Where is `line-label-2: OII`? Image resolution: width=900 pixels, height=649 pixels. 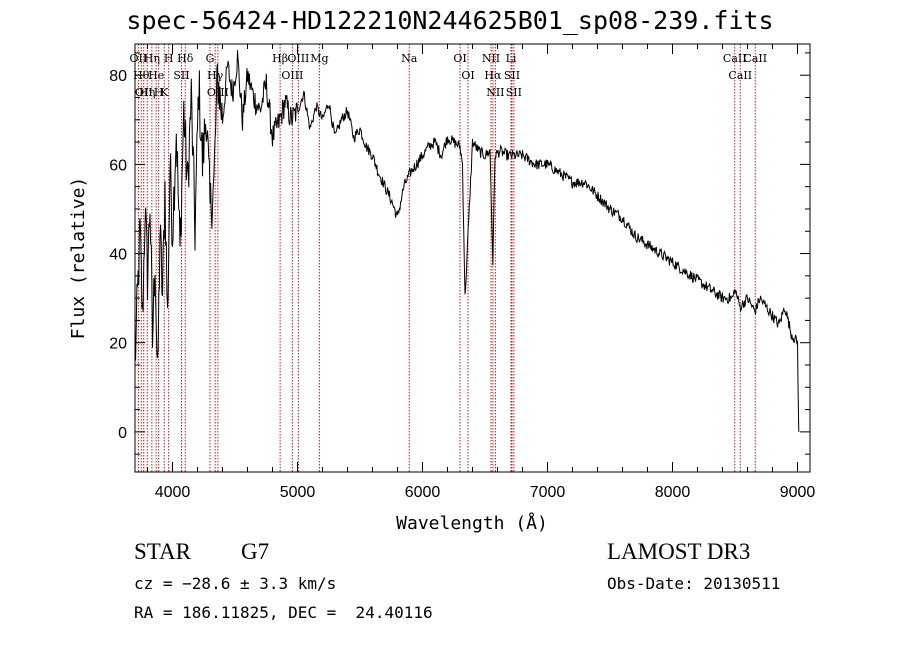 line-label-2: OII is located at coordinates (144, 92).